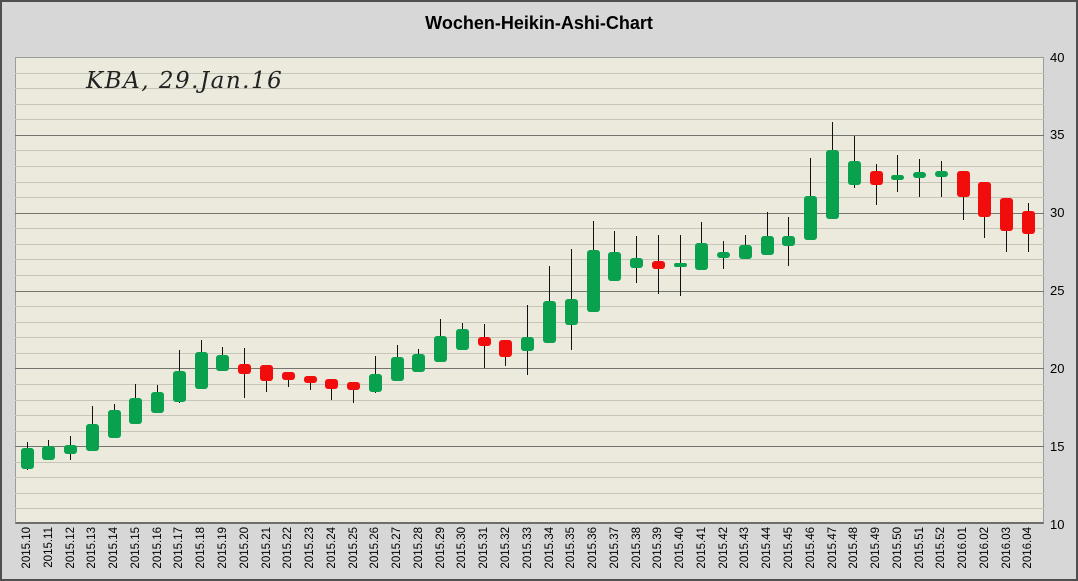 The height and width of the screenshot is (581, 1078). I want to click on candle-body-2015.44, so click(767, 245).